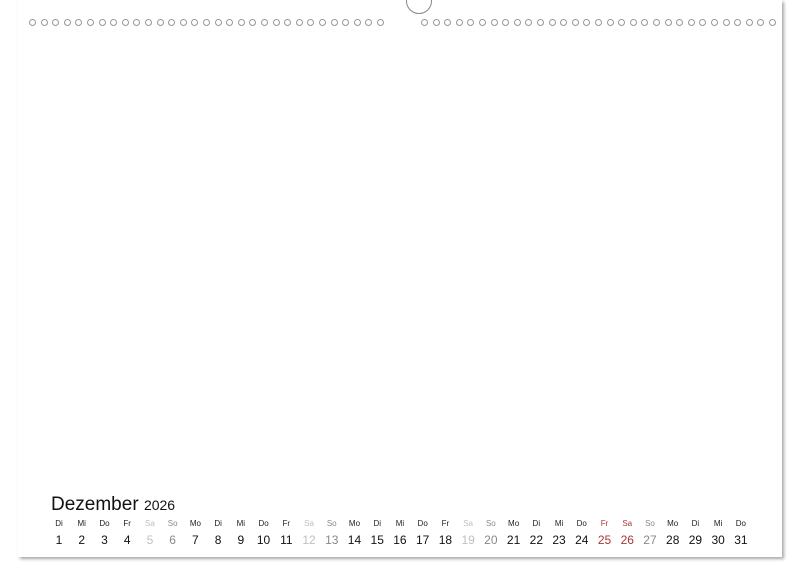 This screenshot has width=800, height=577. What do you see at coordinates (491, 540) in the screenshot?
I see `day-number: 20` at bounding box center [491, 540].